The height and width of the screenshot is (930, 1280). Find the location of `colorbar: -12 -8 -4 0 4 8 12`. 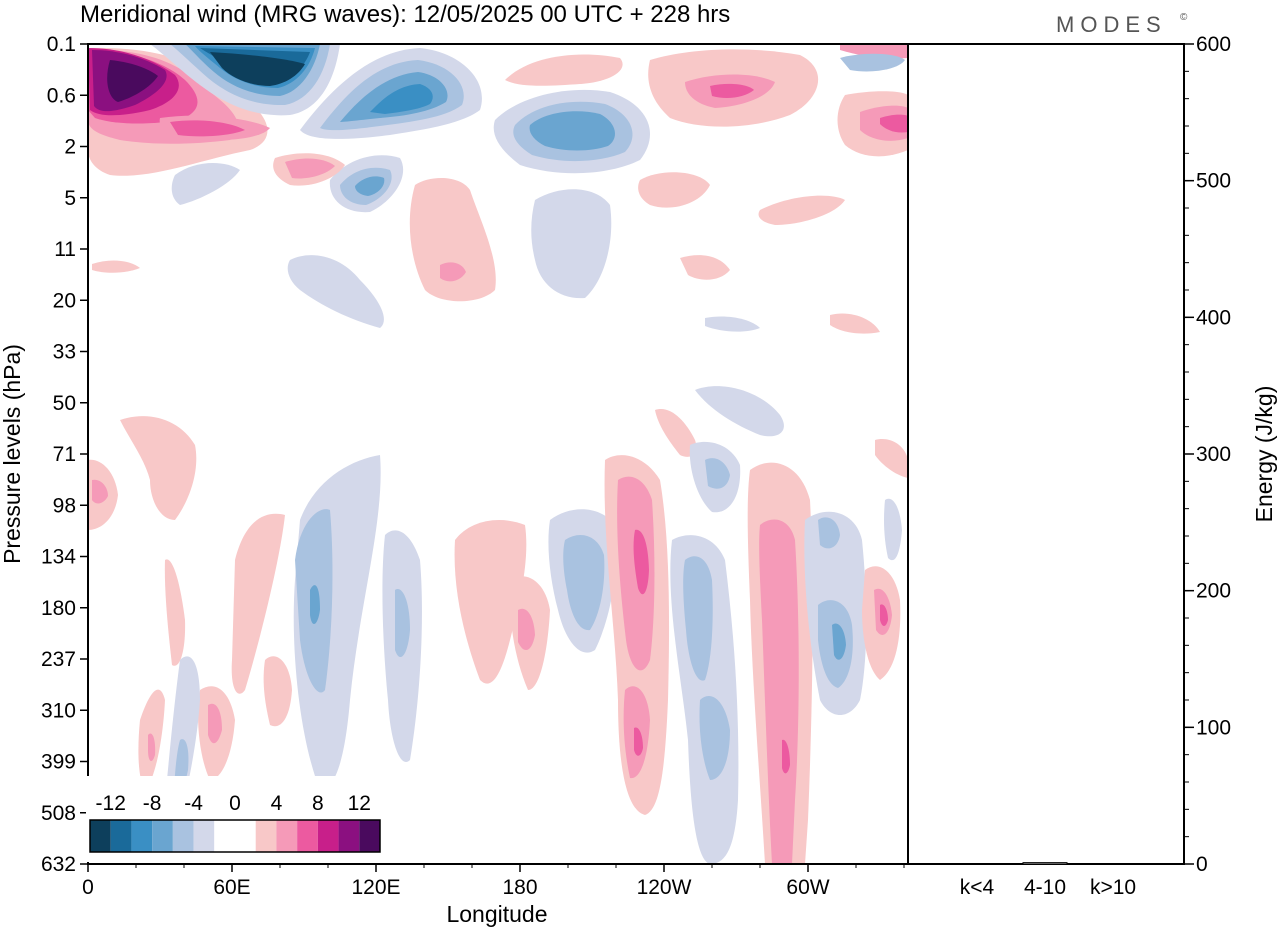

colorbar: -12 -8 -4 0 4 8 12 is located at coordinates (235, 819).